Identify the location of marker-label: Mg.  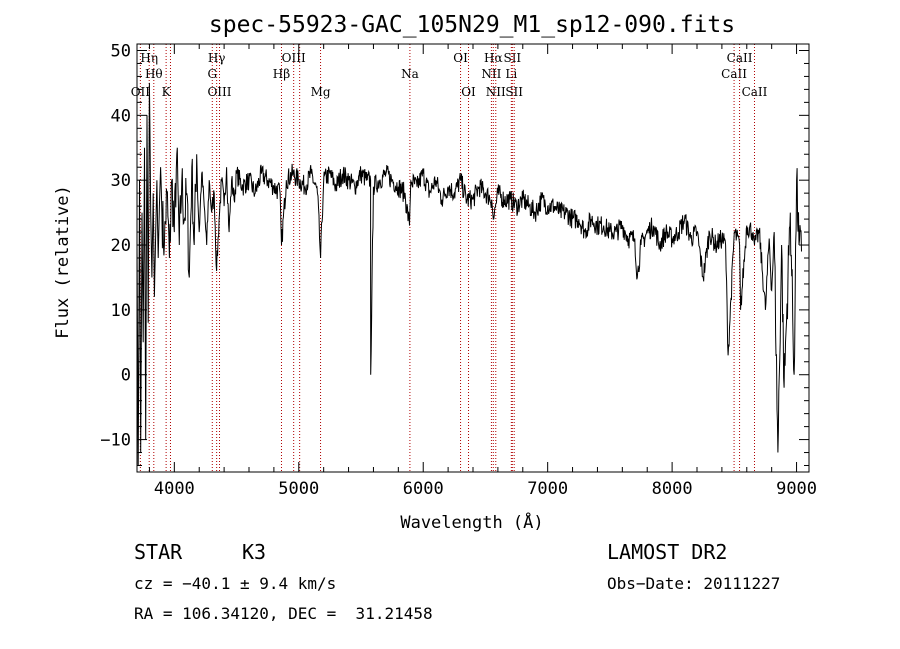
(321, 92).